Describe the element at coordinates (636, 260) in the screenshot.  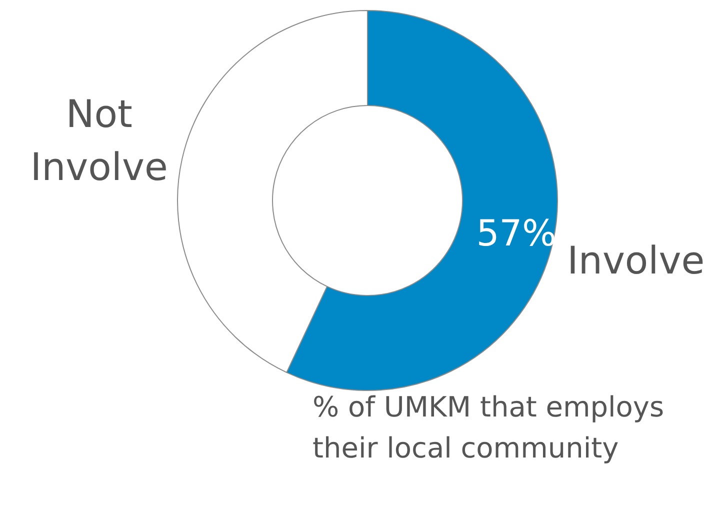
I see `slice-label: Involve` at that location.